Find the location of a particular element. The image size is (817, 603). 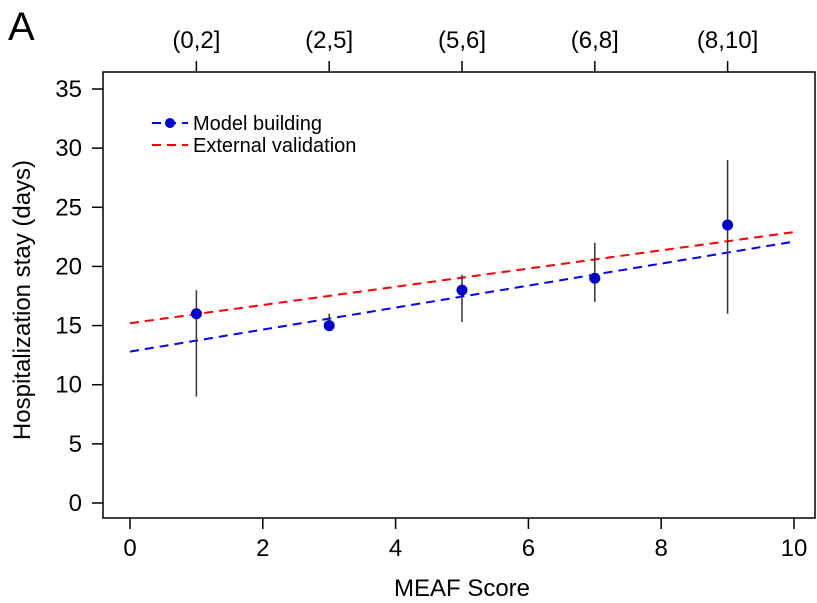

x-axis-title: MEAF Score is located at coordinates (462, 588).